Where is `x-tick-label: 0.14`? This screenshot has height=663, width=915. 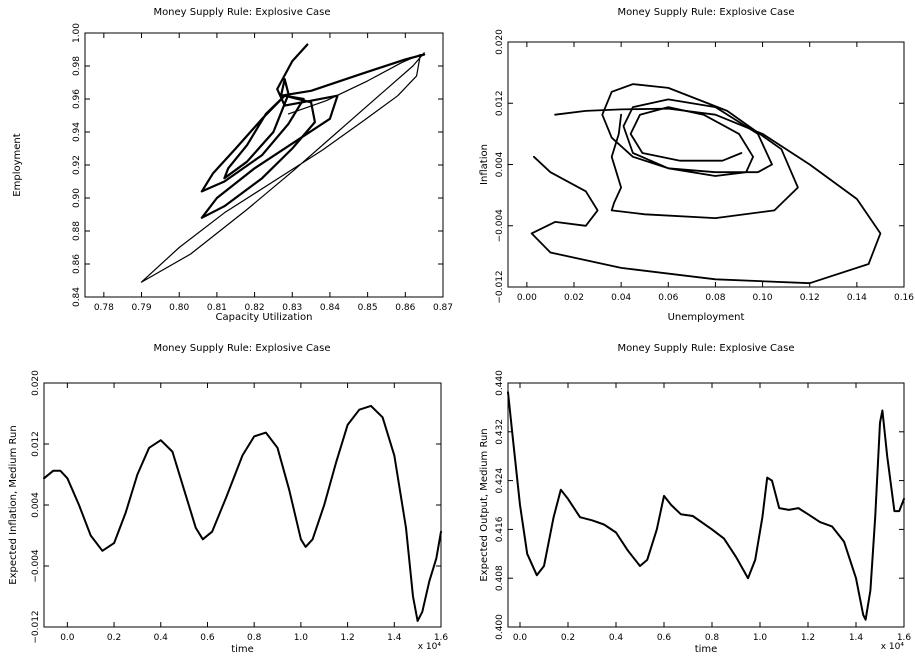 x-tick-label: 0.14 is located at coordinates (857, 298).